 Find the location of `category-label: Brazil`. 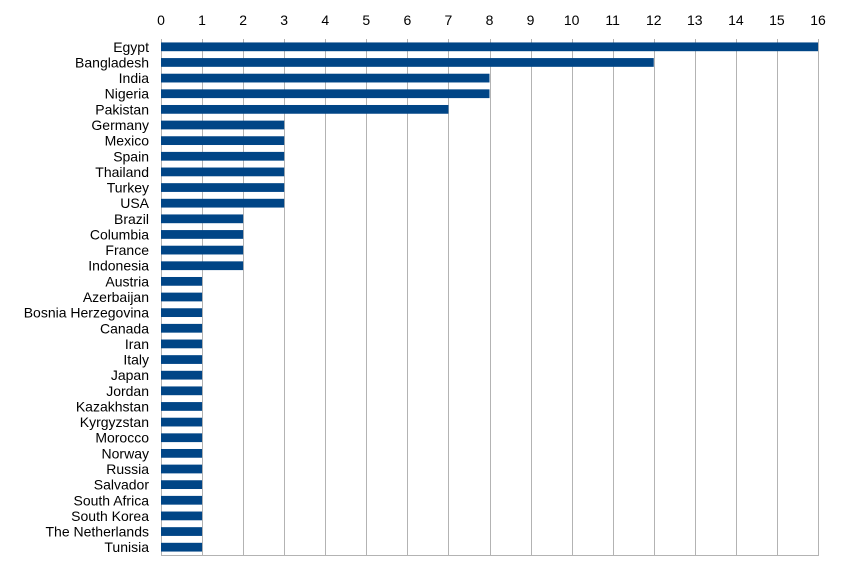

category-label: Brazil is located at coordinates (131, 219).